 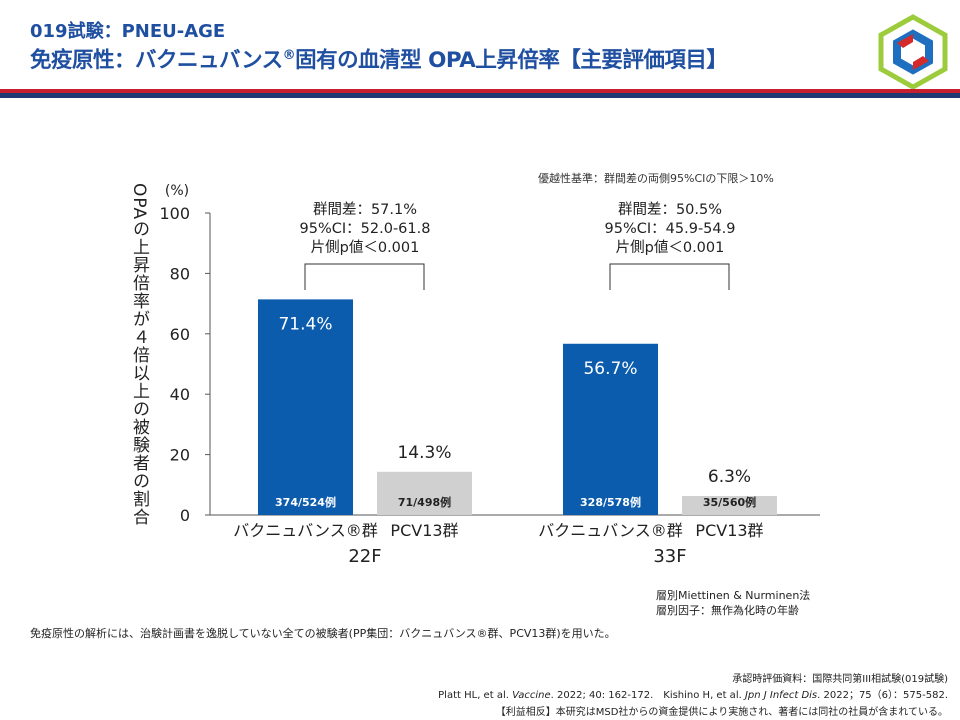 What do you see at coordinates (180, 455) in the screenshot?
I see `y-tick-label: 20` at bounding box center [180, 455].